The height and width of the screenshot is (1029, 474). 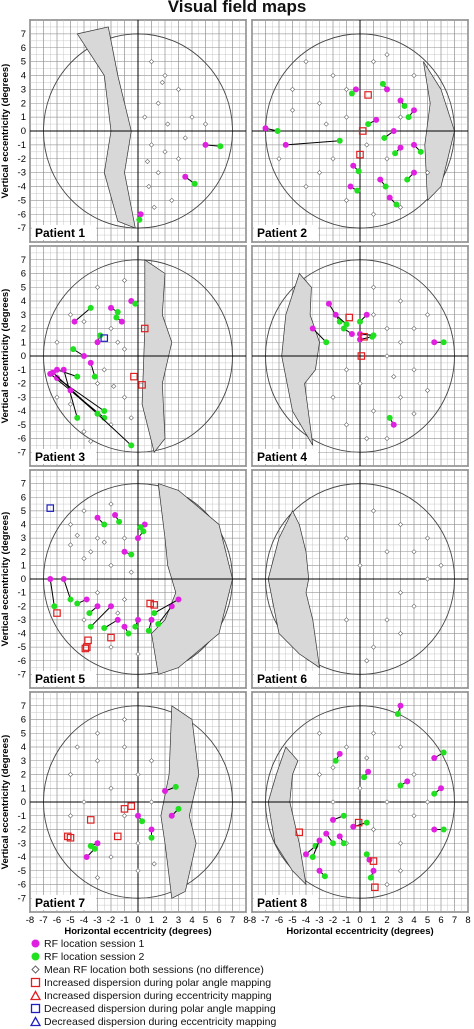 I want to click on x-tick-label: 8, so click(x=245, y=920).